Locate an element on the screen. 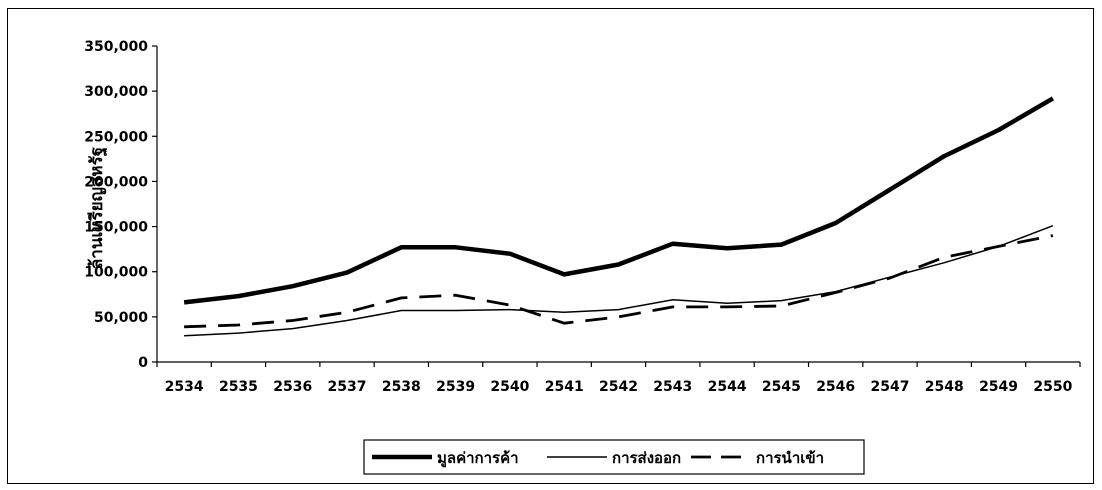 The width and height of the screenshot is (1102, 490). y-tick-label: 300,000 is located at coordinates (116, 92).